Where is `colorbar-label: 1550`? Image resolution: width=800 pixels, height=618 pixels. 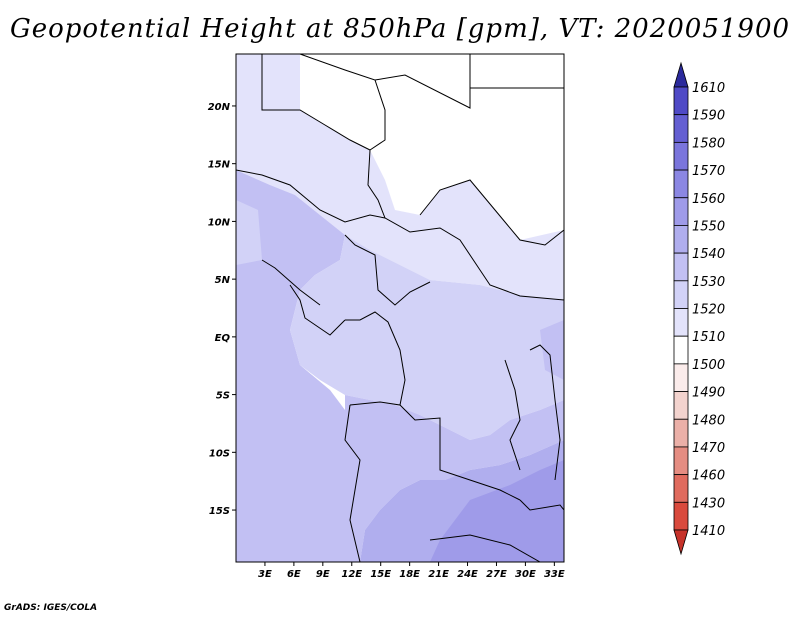 colorbar-label: 1550 is located at coordinates (708, 226).